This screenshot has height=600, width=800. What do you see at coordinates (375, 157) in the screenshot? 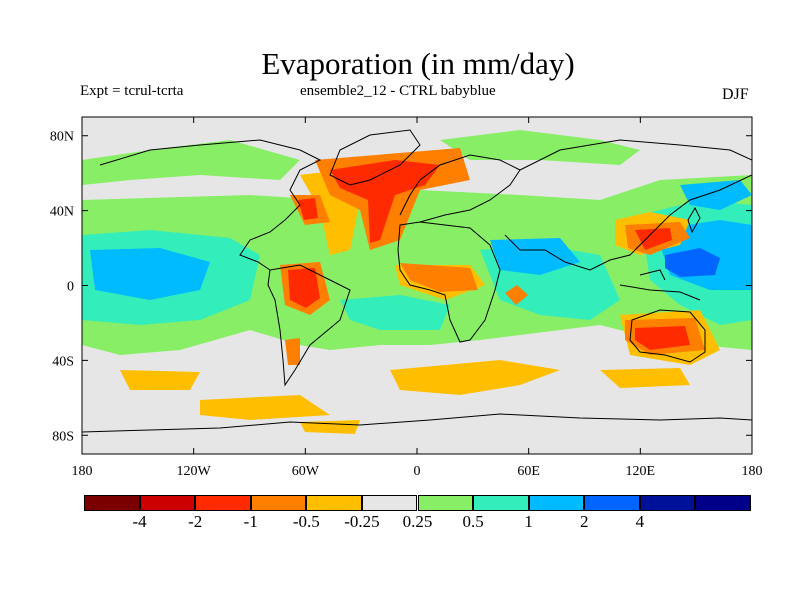
I see `greenland-coast` at bounding box center [375, 157].